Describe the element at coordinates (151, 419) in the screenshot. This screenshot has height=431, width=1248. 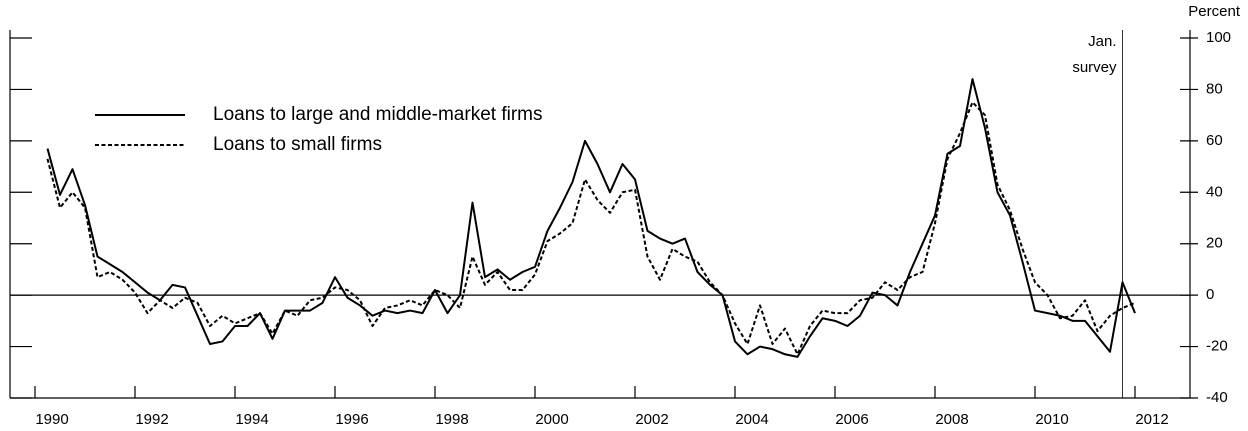
I see `x-tick-label: 1992` at that location.